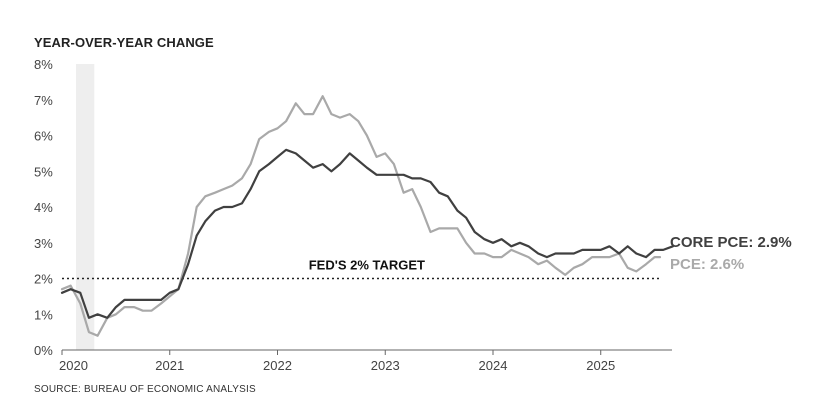  Describe the element at coordinates (43, 314) in the screenshot. I see `y-tick-label: 1%` at that location.